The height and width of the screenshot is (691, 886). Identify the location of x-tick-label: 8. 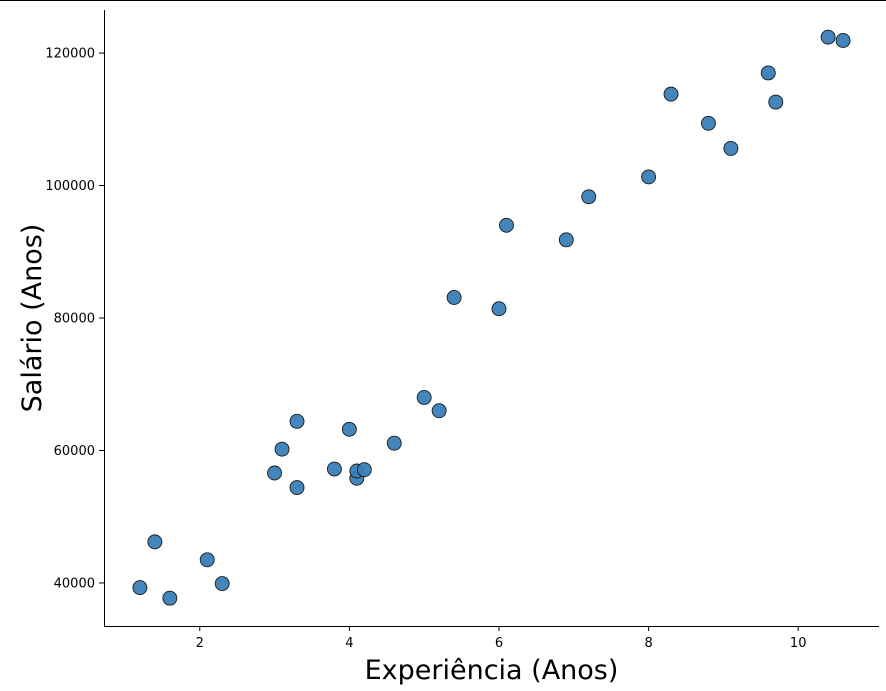
(648, 643).